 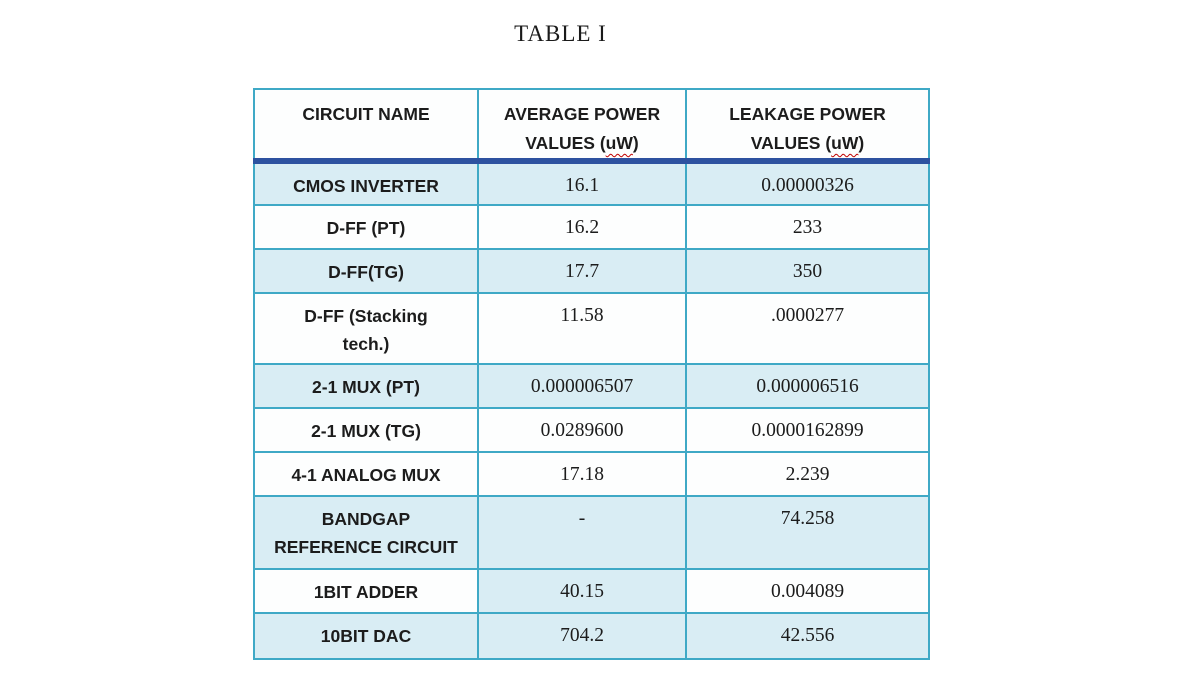 I want to click on cell-circuit-name: D-FF (Stacking tech.), so click(x=366, y=328).